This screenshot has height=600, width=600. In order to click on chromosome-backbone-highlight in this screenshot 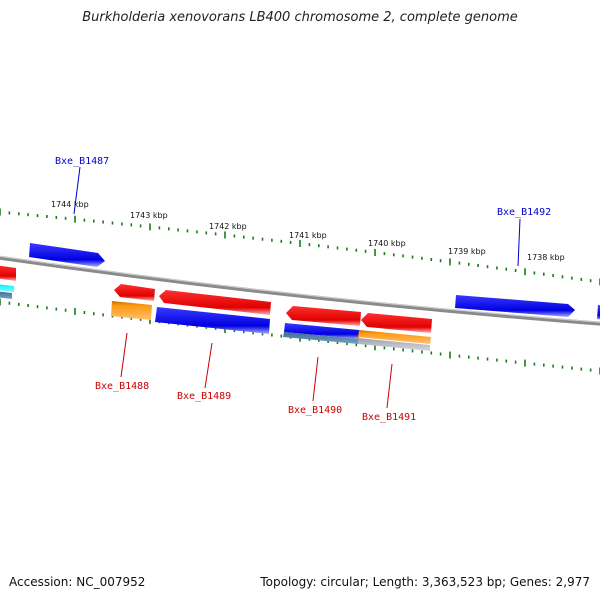, I will do `click(300, 289)`.